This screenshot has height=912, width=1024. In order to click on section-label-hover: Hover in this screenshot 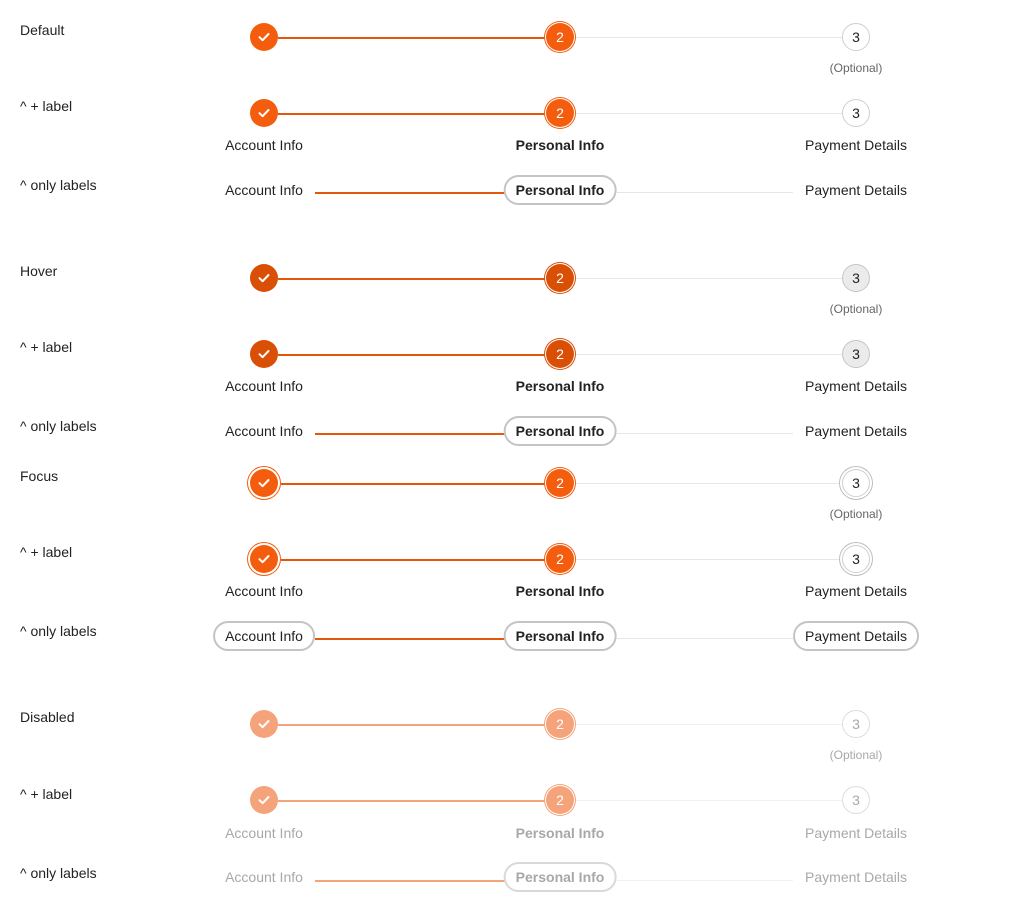, I will do `click(39, 271)`.